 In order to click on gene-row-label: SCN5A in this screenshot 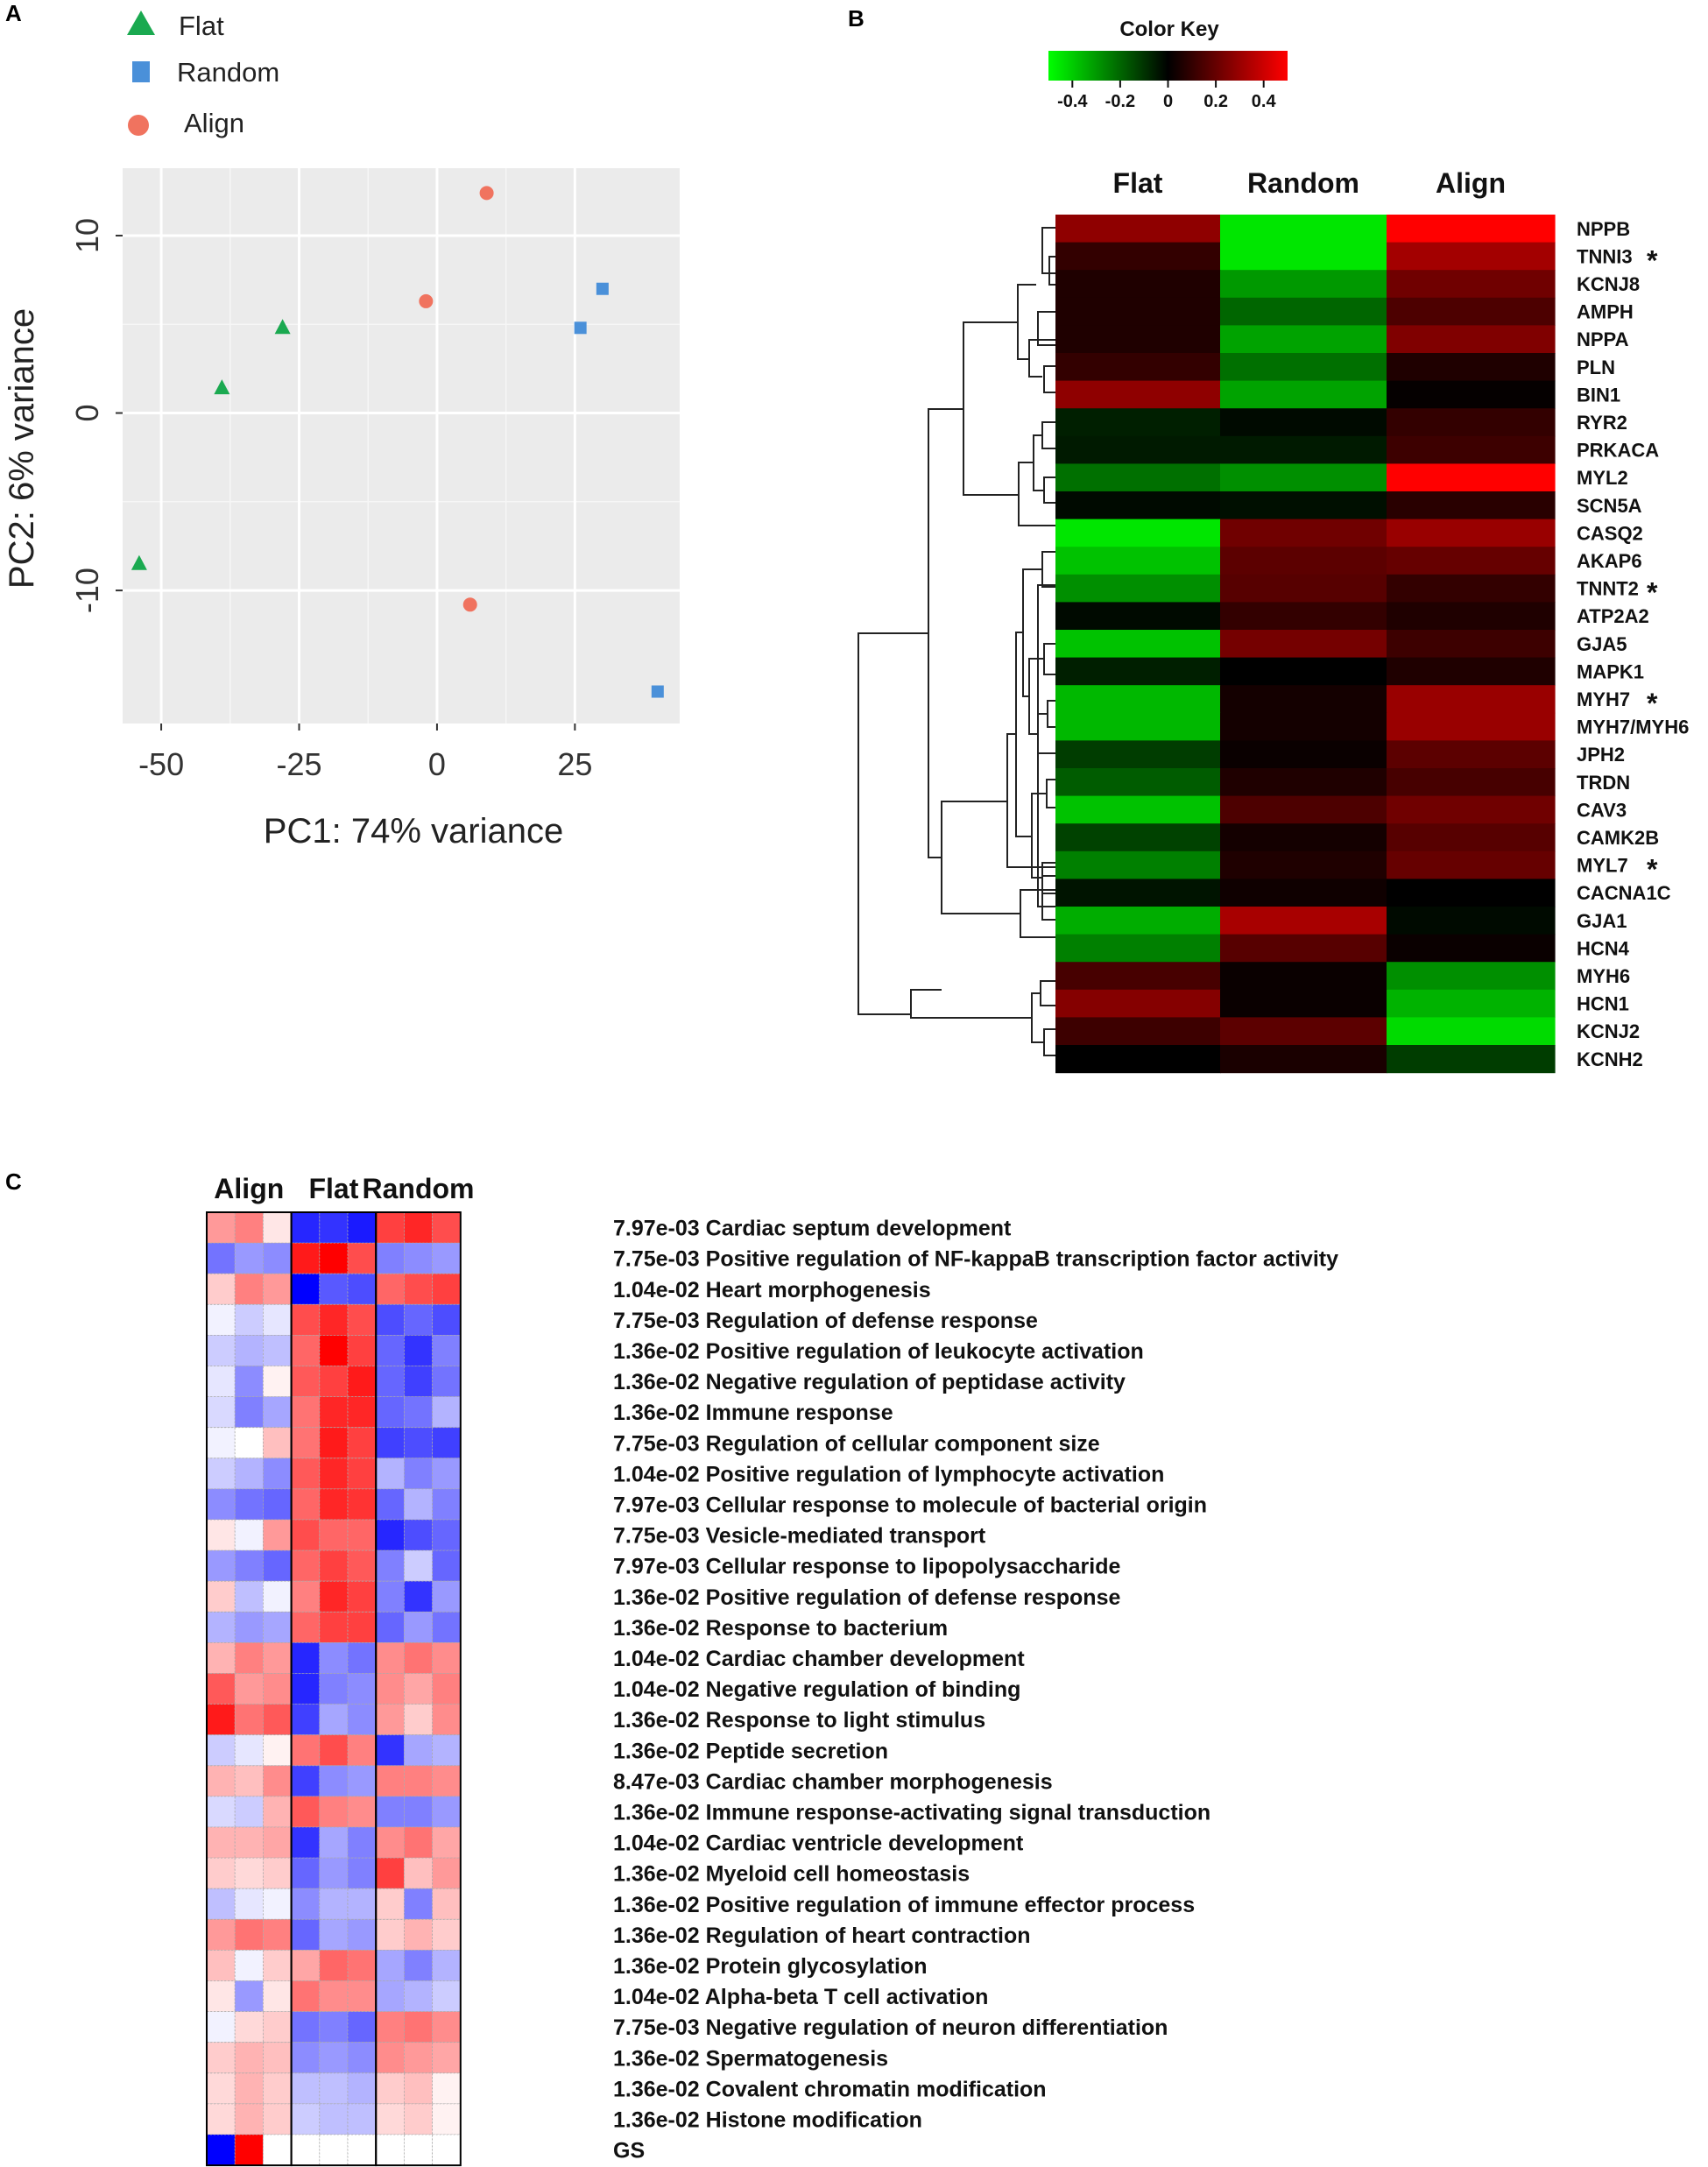, I will do `click(1609, 506)`.